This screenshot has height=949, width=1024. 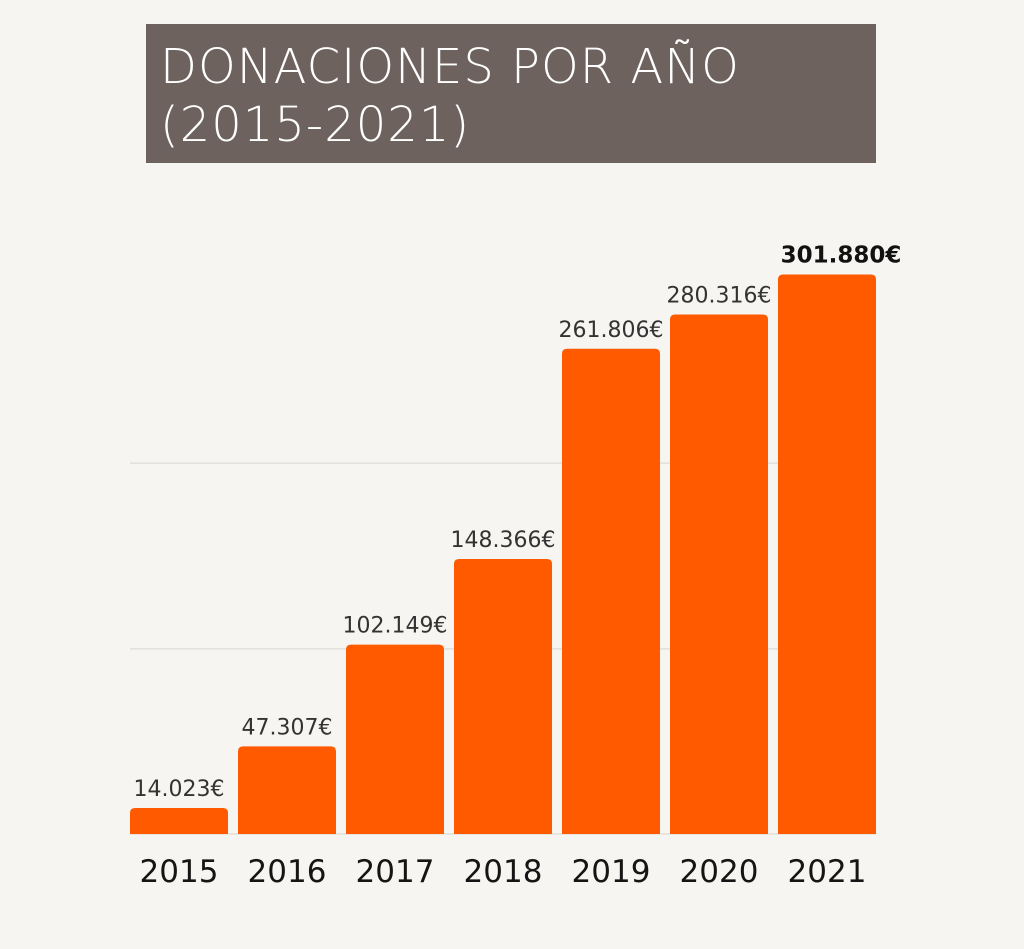 What do you see at coordinates (315, 125) in the screenshot?
I see `chart-title-line-2: (2015-2021)` at bounding box center [315, 125].